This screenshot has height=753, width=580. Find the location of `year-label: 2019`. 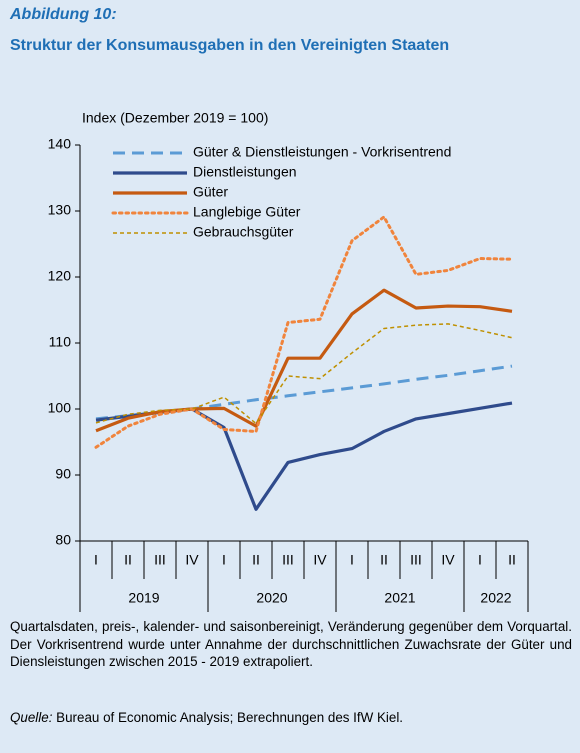

year-label: 2019 is located at coordinates (143, 598).